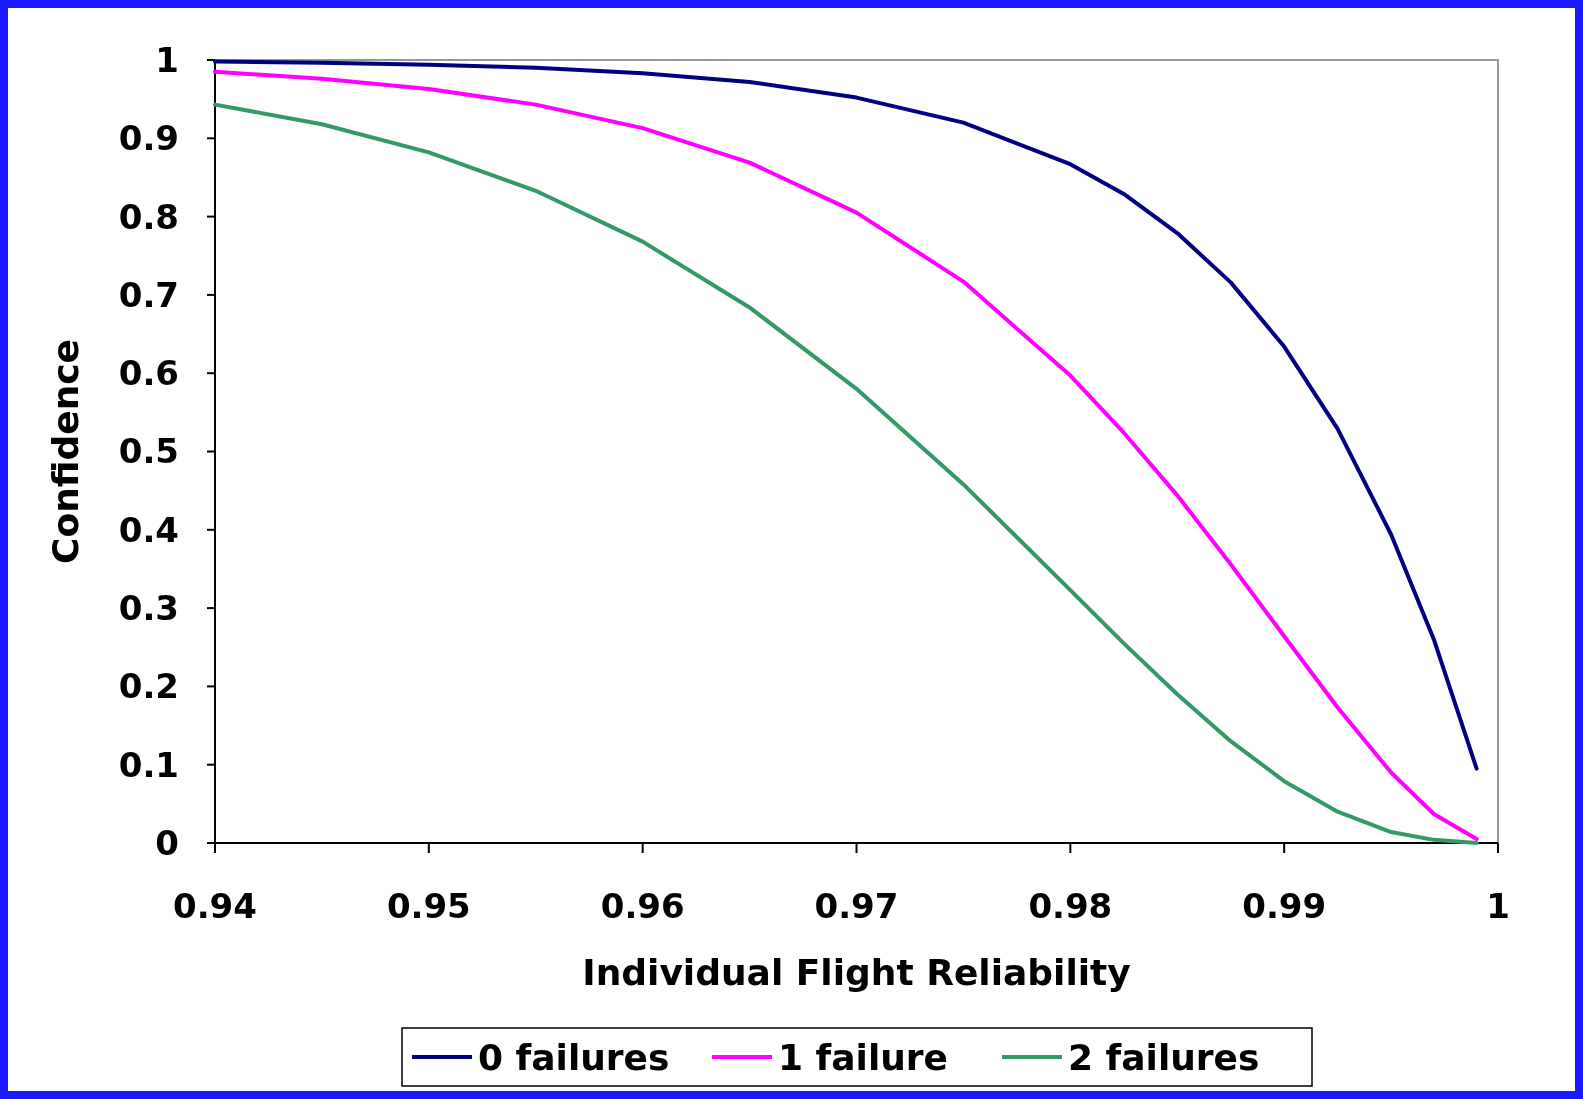 Image resolution: width=1583 pixels, height=1099 pixels. I want to click on y-axis-title: Confidence, so click(65, 451).